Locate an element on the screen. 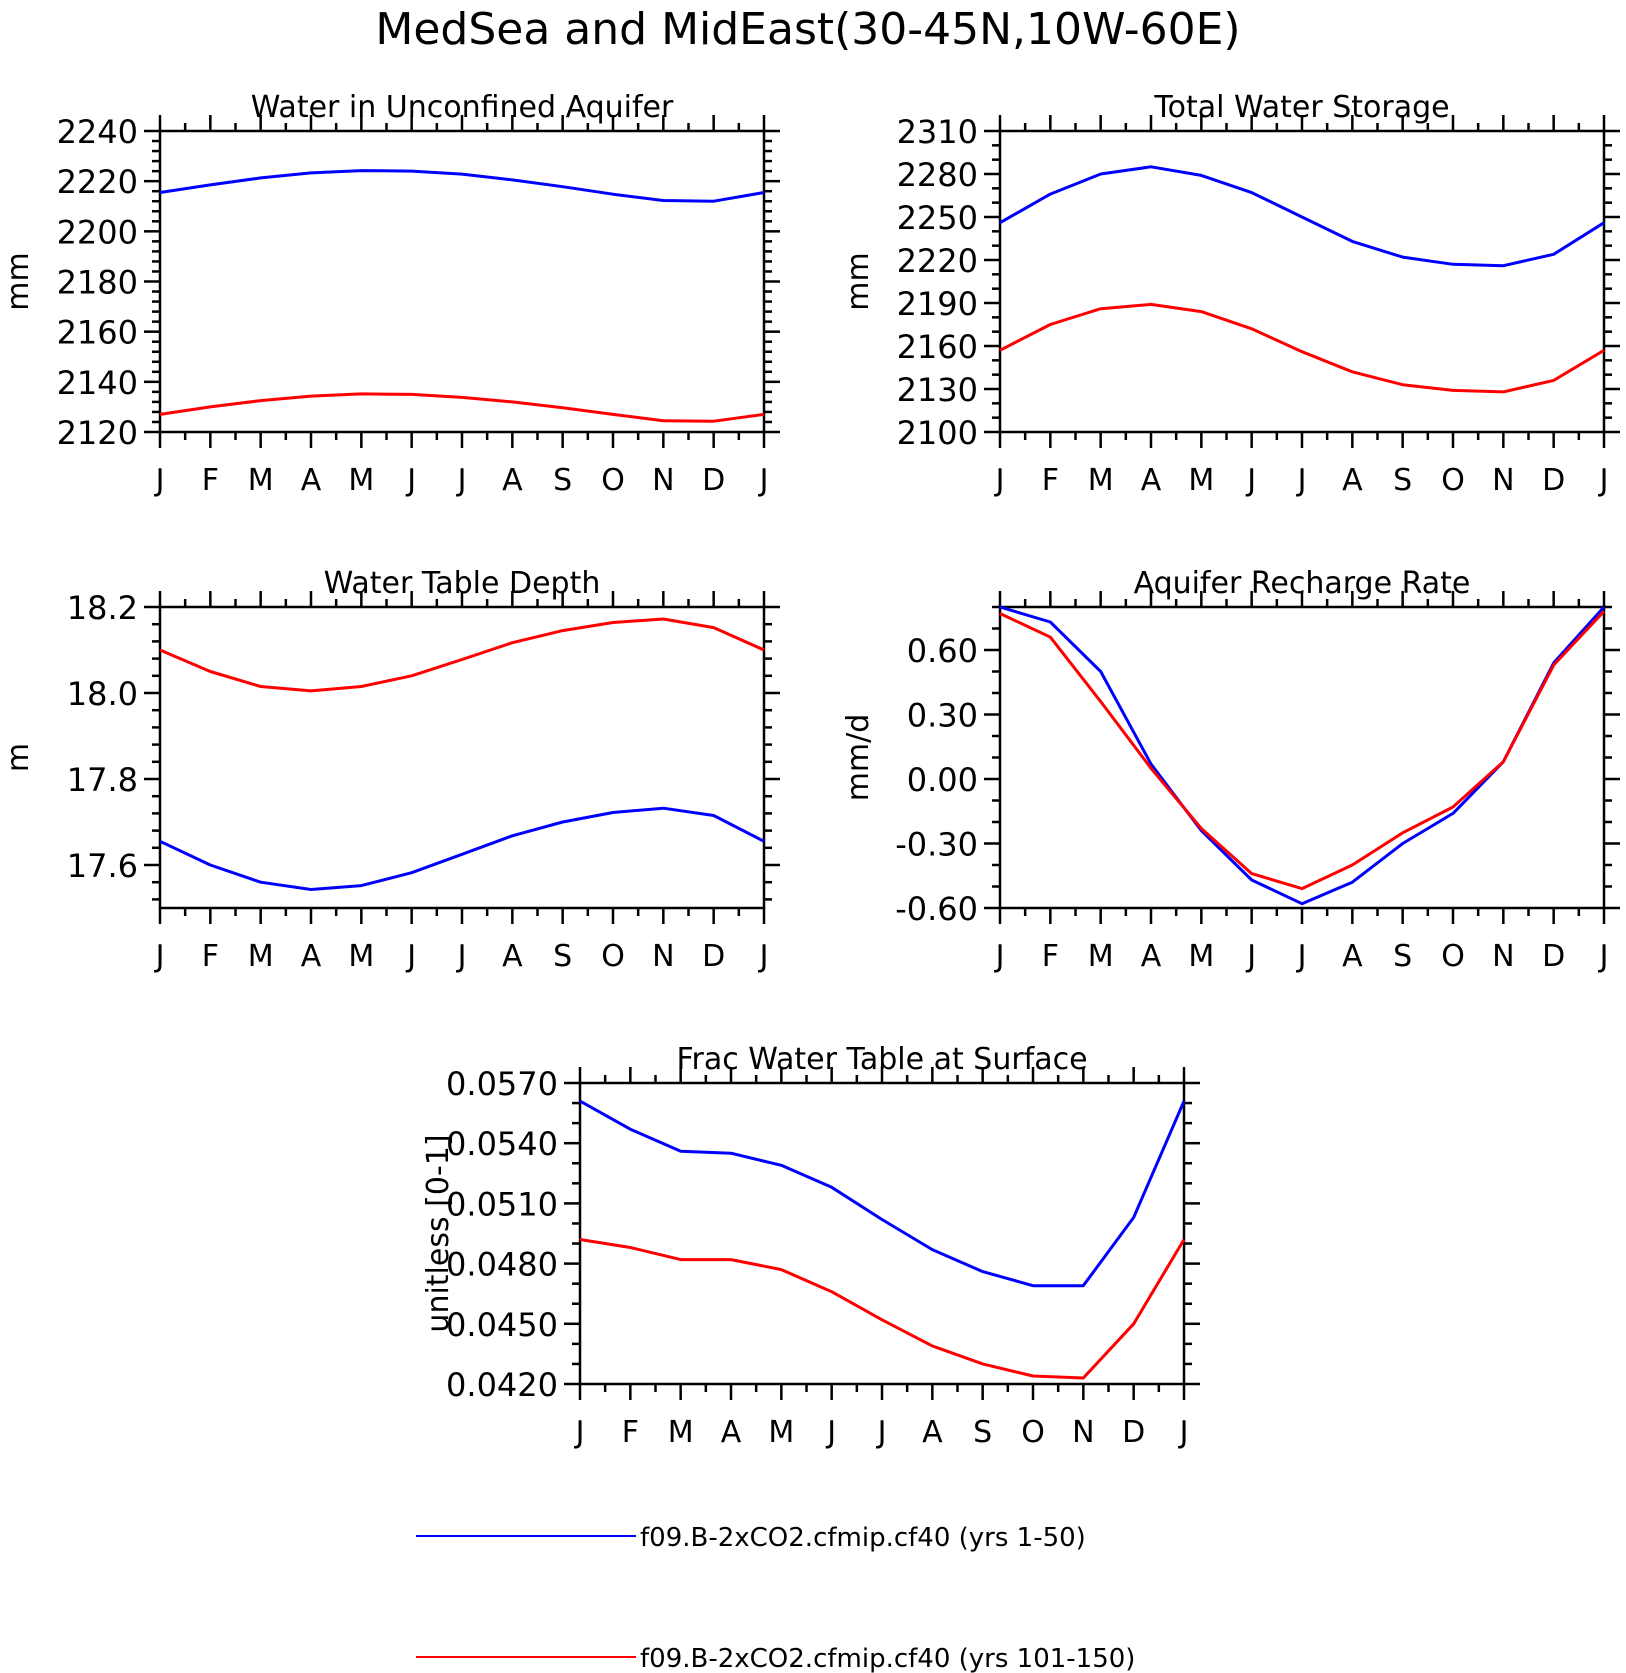  y-tick-label: 0.0480 is located at coordinates (502, 1265).